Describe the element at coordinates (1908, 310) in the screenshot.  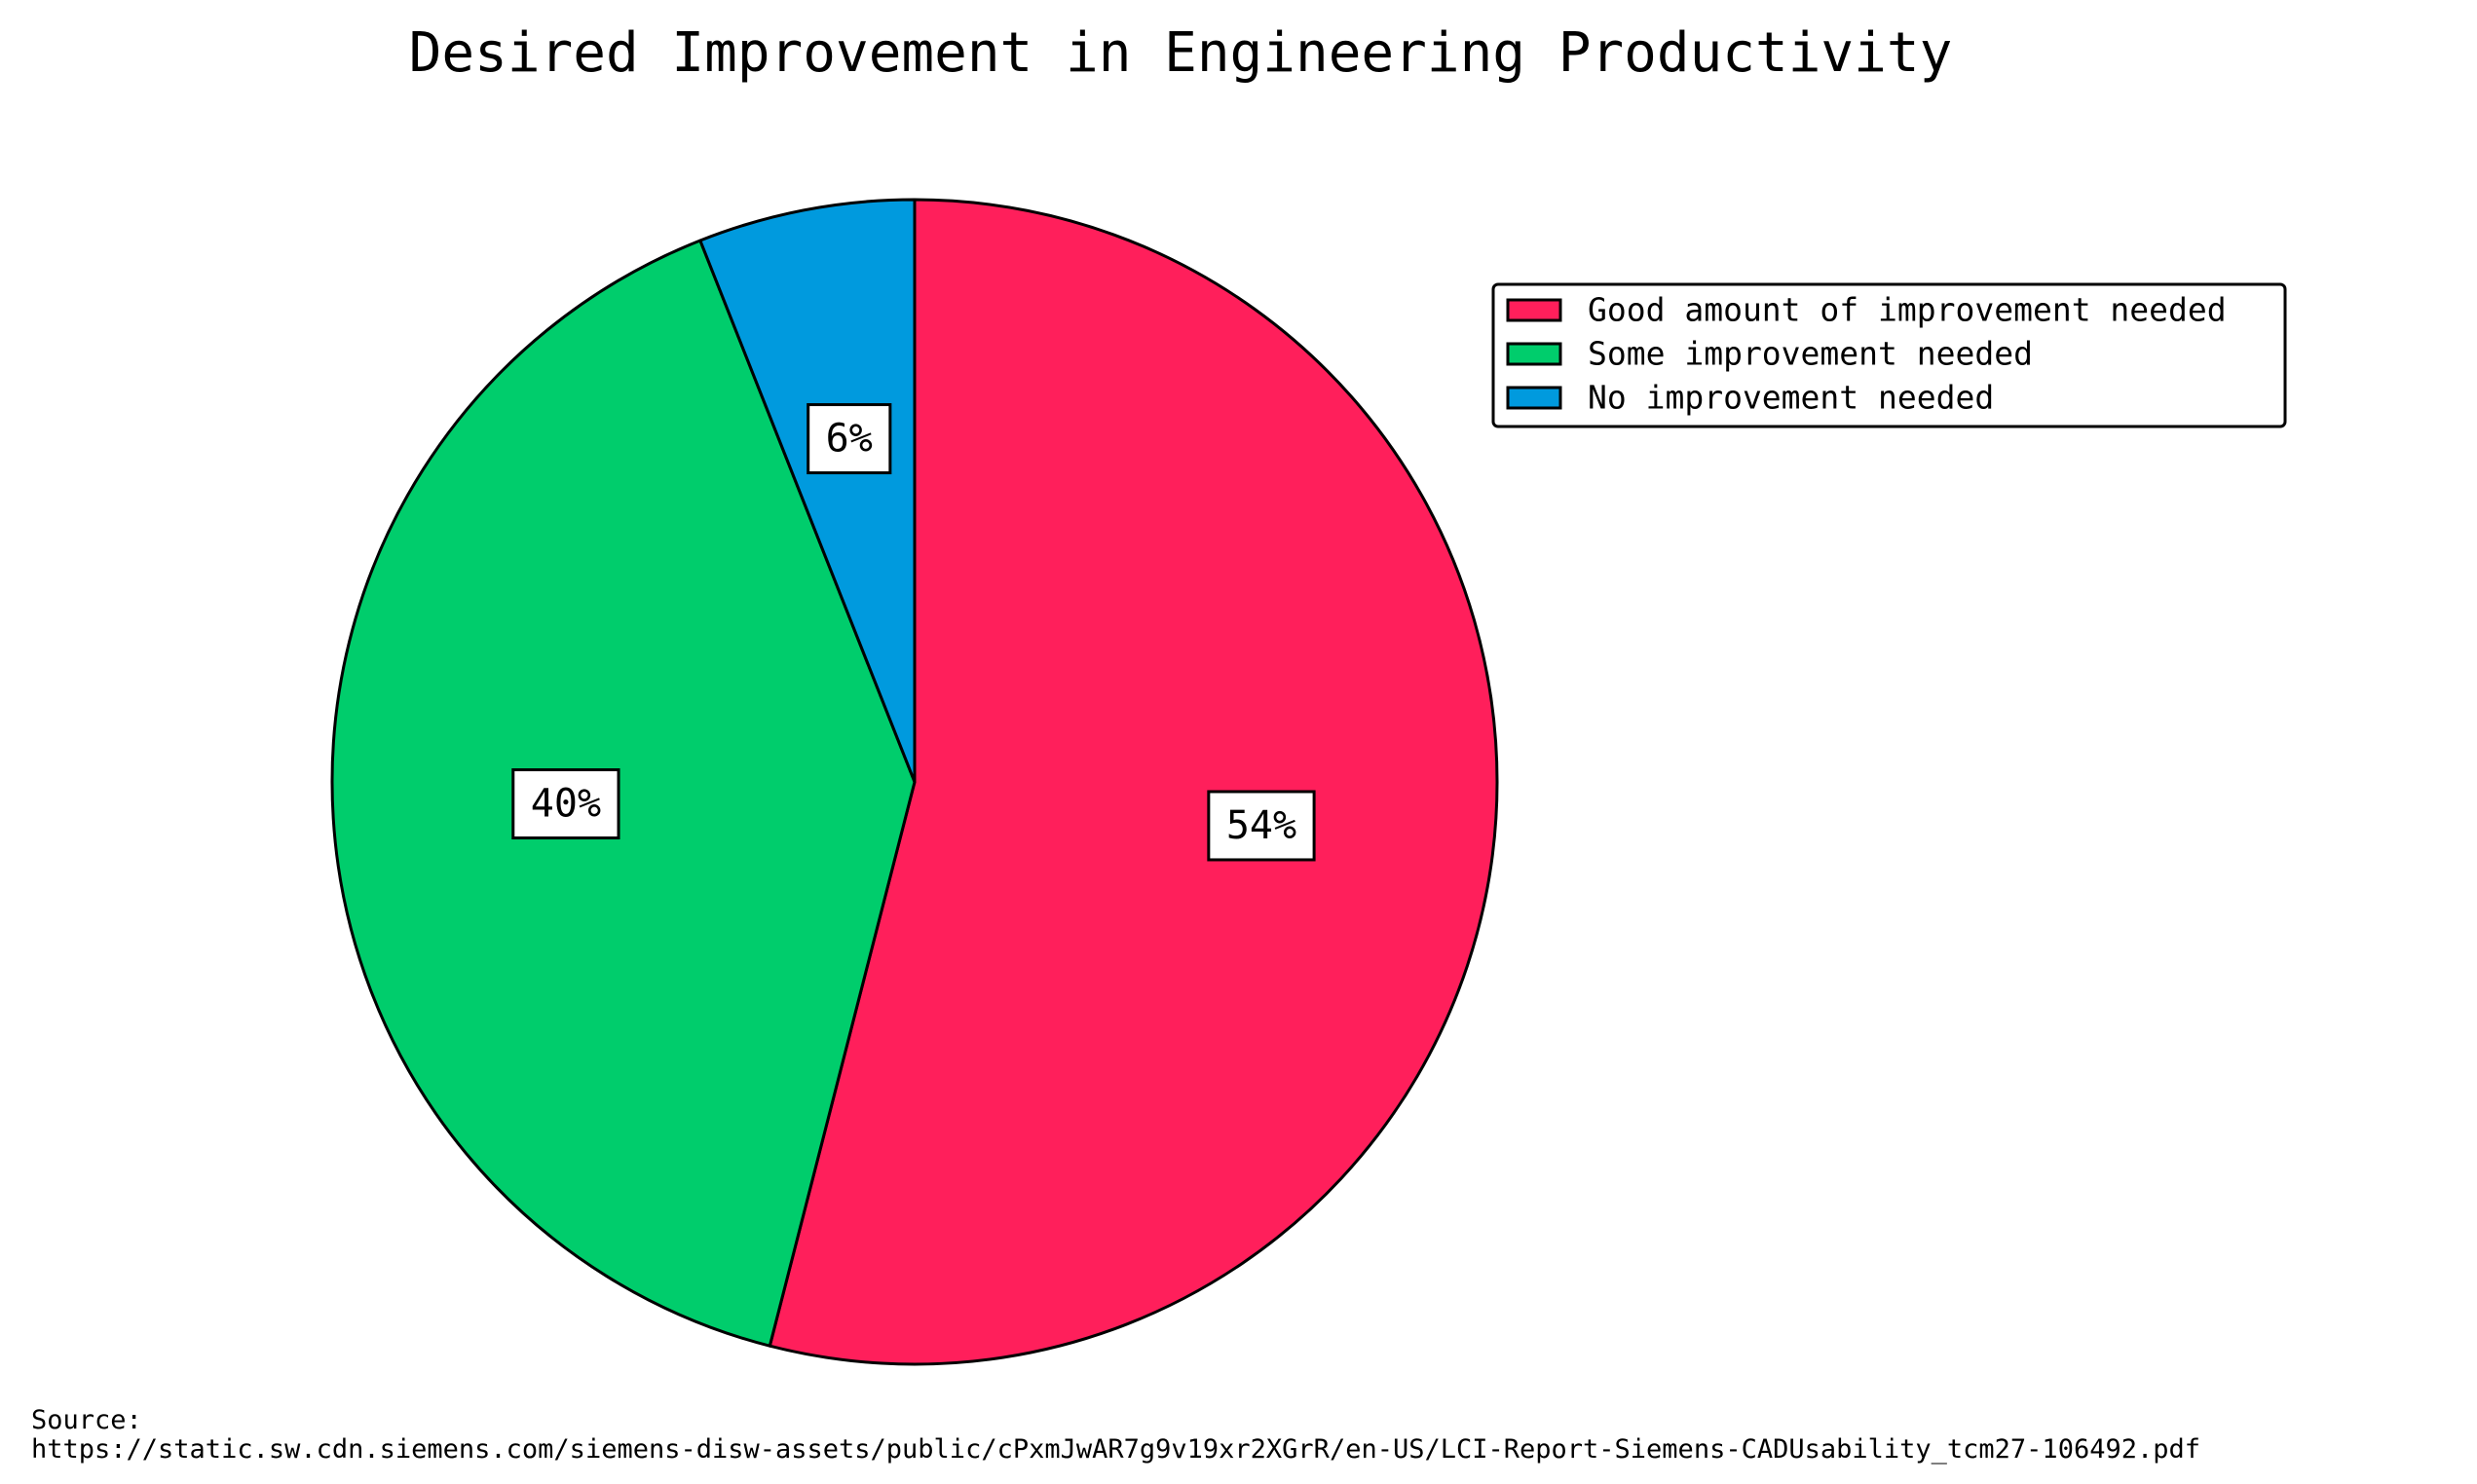
I see `legend-label-good-amount-of-improvement-needed: Good amount of improvement needed` at that location.